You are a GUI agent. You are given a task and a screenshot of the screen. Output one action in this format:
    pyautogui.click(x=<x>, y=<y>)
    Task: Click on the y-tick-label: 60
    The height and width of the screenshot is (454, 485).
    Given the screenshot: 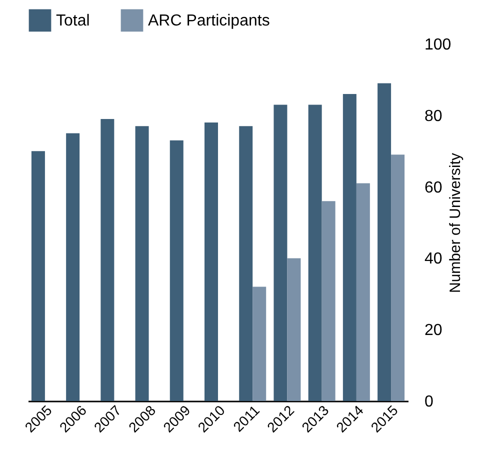 What is the action you would take?
    pyautogui.click(x=433, y=187)
    